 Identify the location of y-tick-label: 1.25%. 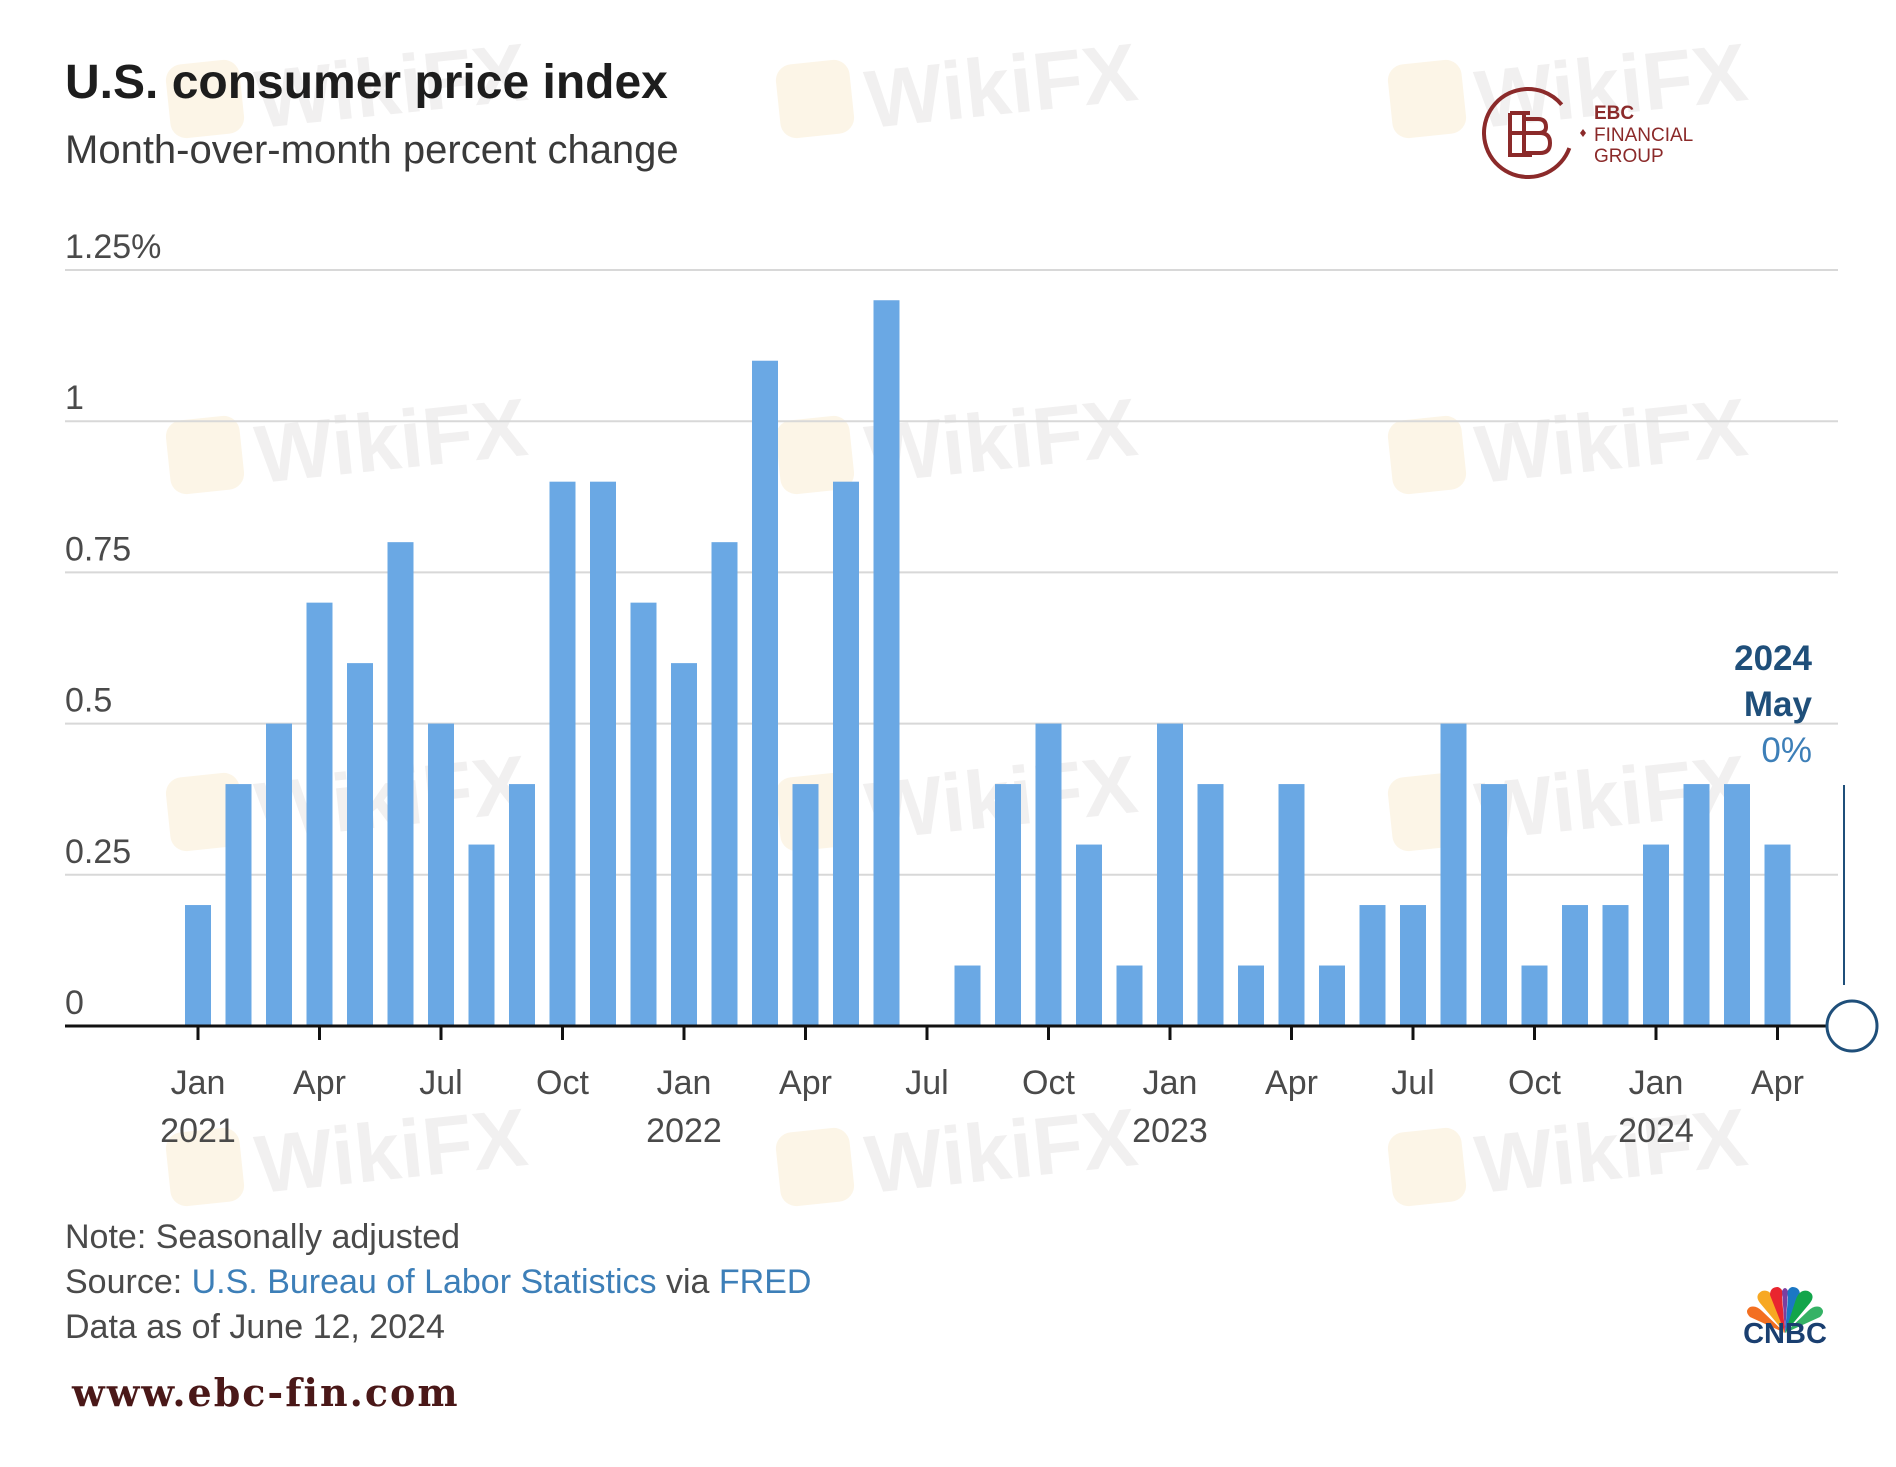
(113, 247).